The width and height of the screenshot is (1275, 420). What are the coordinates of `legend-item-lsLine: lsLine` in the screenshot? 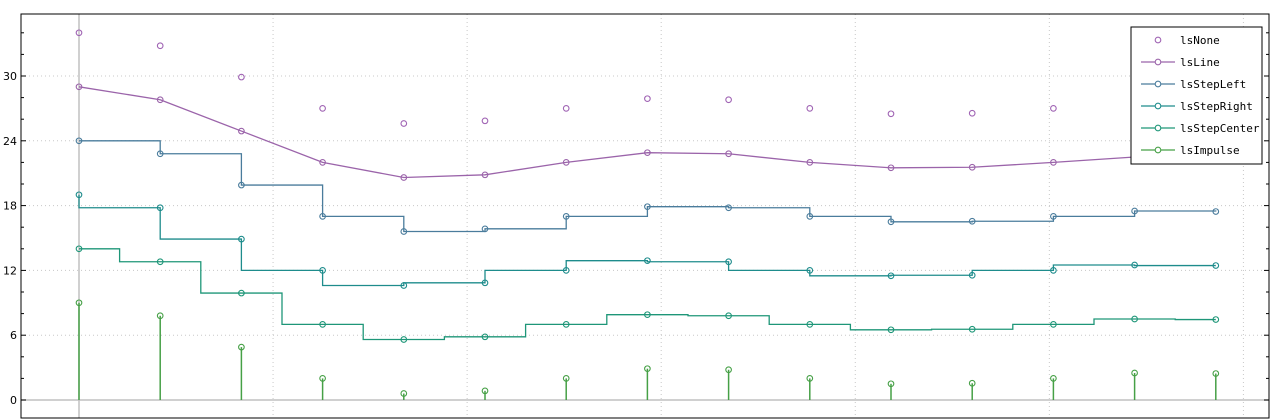 It's located at (1180, 62).